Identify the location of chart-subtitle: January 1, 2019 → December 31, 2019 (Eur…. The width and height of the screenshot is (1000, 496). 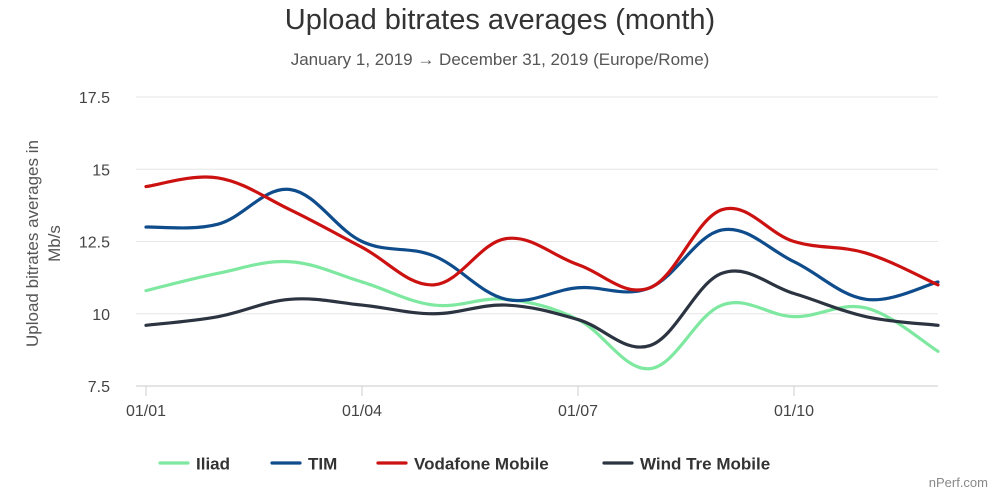
(500, 59).